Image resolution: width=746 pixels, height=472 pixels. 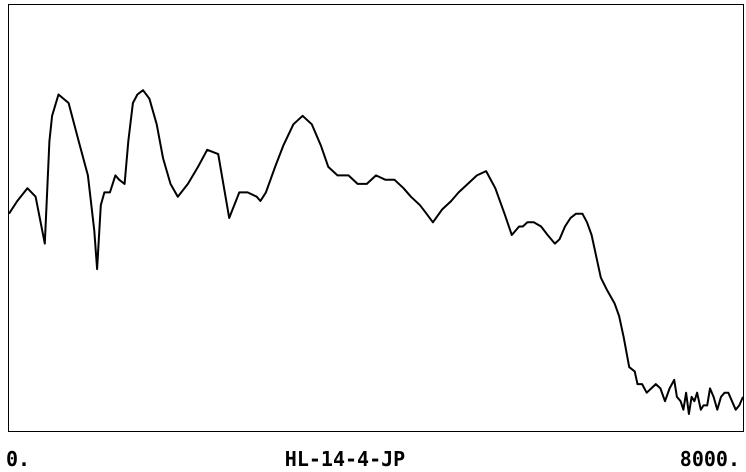 What do you see at coordinates (18, 459) in the screenshot?
I see `x-tick-label-min: 0.` at bounding box center [18, 459].